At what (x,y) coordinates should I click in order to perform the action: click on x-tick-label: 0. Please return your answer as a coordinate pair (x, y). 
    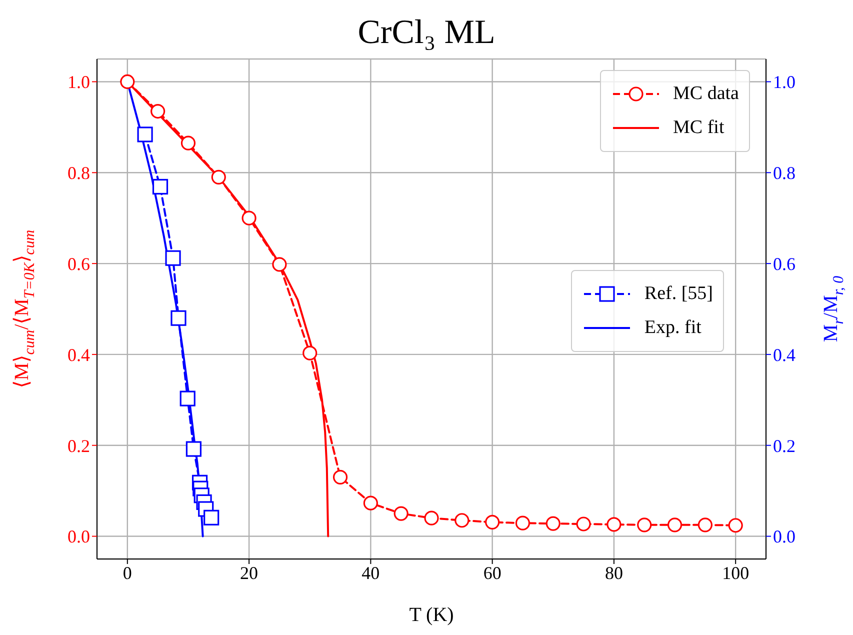
    Looking at the image, I should click on (127, 572).